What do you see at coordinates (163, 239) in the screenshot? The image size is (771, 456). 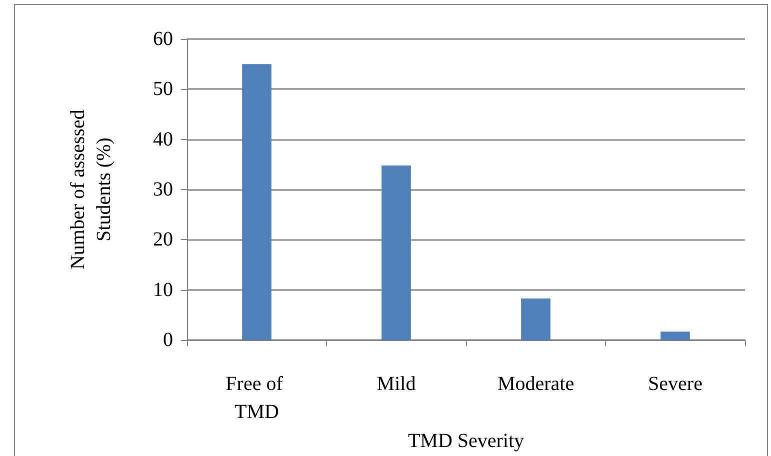 I see `y-tick-label: 20` at bounding box center [163, 239].